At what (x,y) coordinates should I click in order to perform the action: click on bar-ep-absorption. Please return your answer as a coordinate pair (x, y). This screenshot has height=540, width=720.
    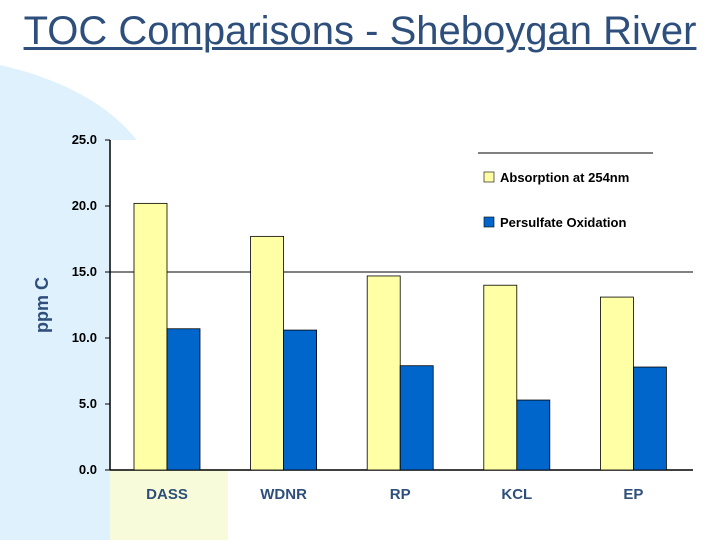
    Looking at the image, I should click on (617, 383).